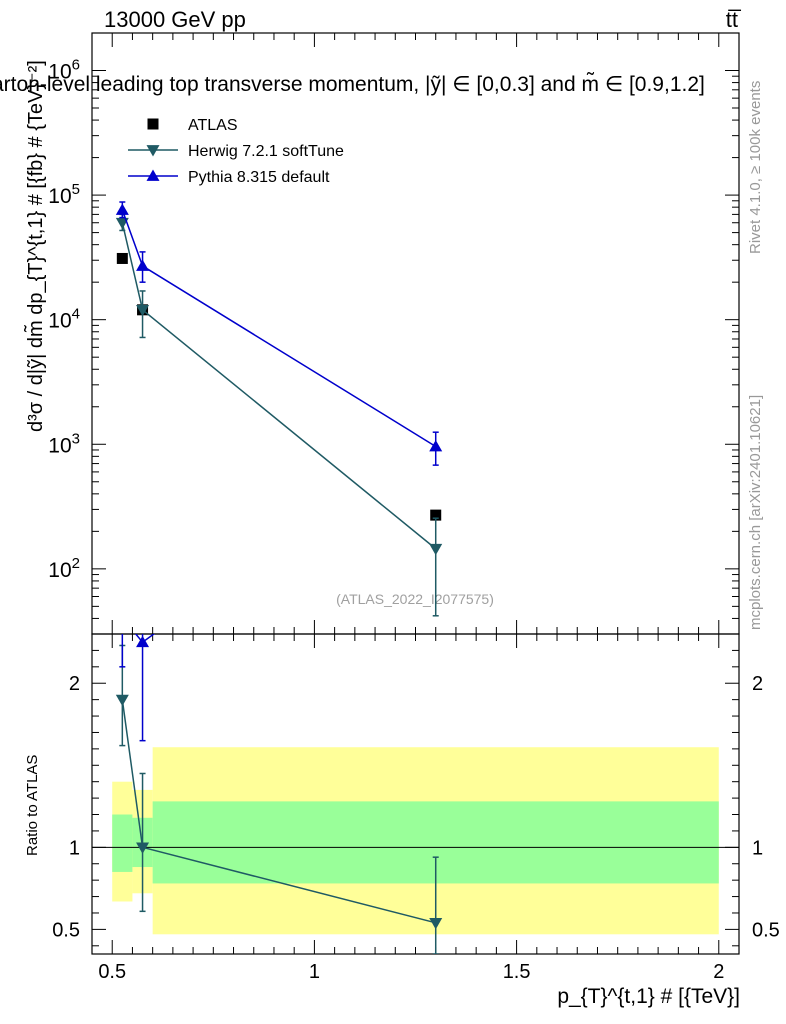 The width and height of the screenshot is (786, 1024). I want to click on ratio-y-tick-label-right: 1, so click(757, 848).